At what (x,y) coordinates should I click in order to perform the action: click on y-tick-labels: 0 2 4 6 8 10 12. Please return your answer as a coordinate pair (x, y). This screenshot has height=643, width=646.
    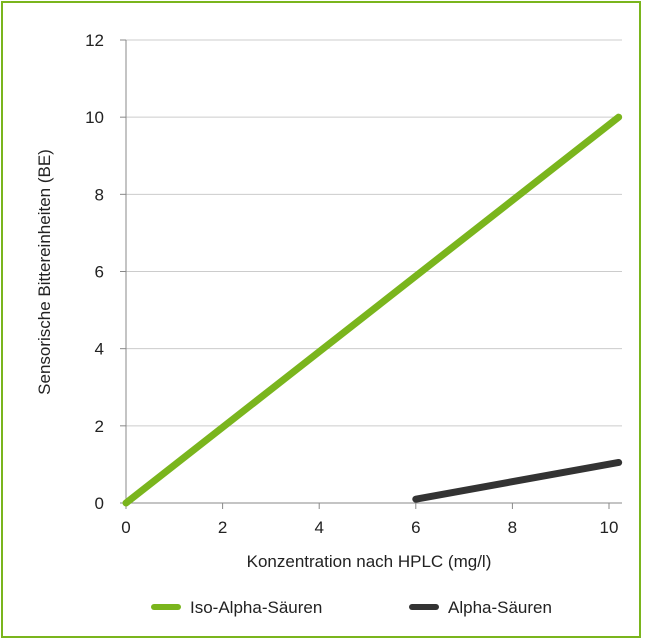
    Looking at the image, I should click on (94, 272).